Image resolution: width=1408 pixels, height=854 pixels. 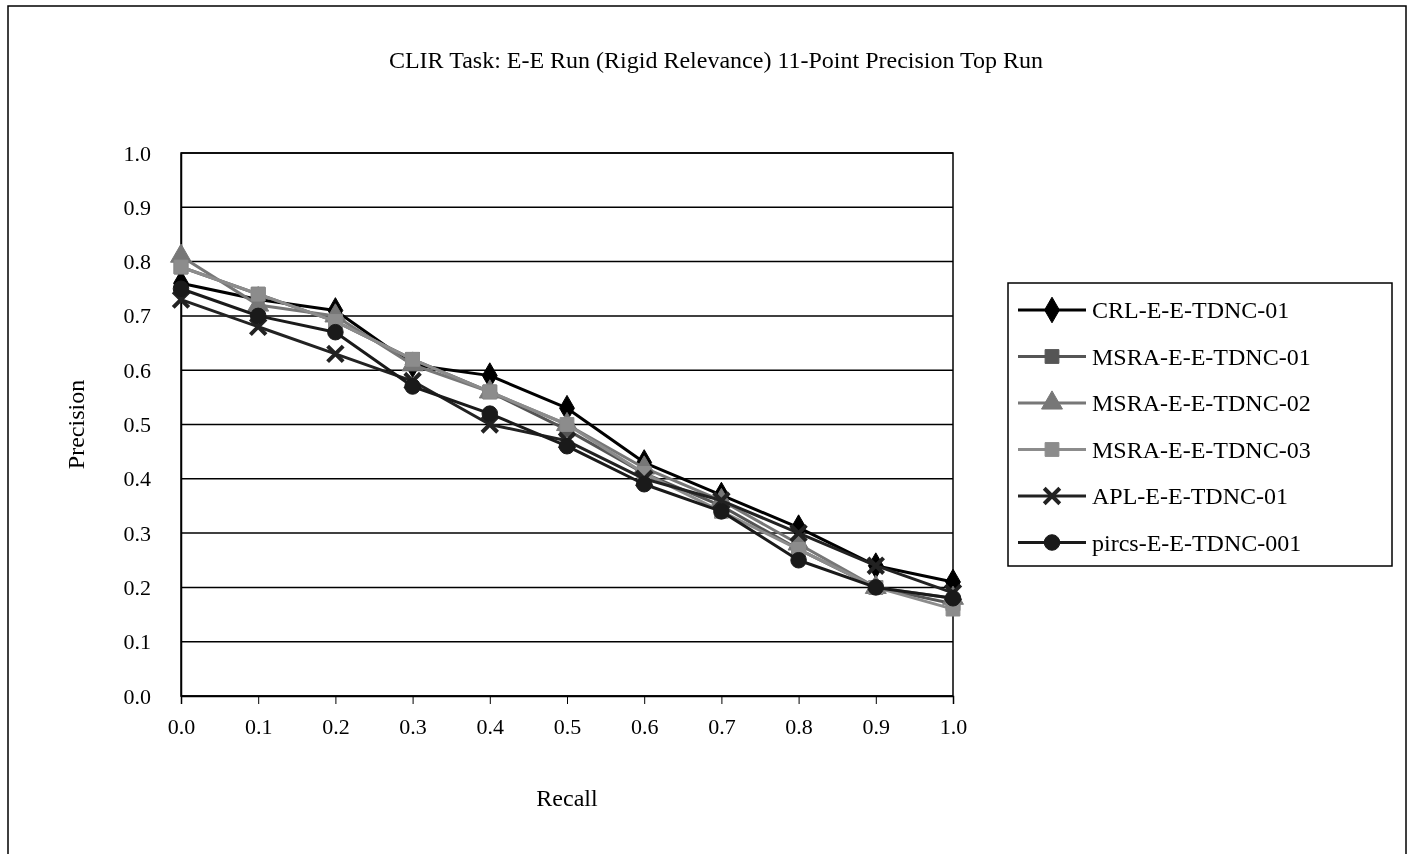 I want to click on y-tick-label: 0.7, so click(x=137, y=316).